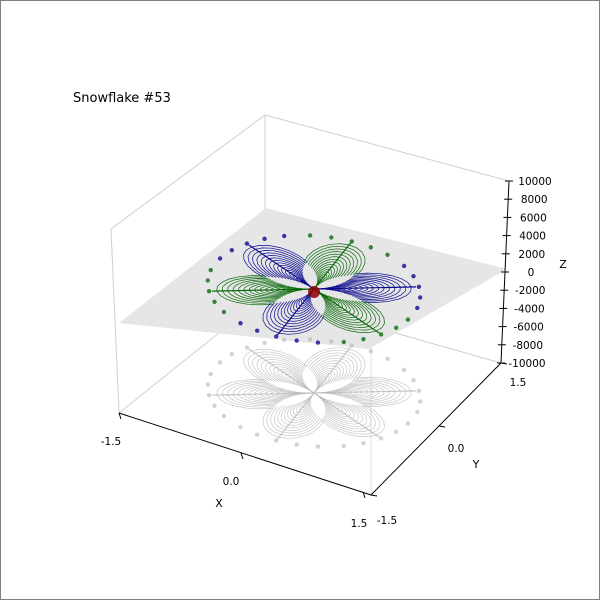 The image size is (600, 601). Describe the element at coordinates (219, 503) in the screenshot. I see `x-axis-label: X` at that location.